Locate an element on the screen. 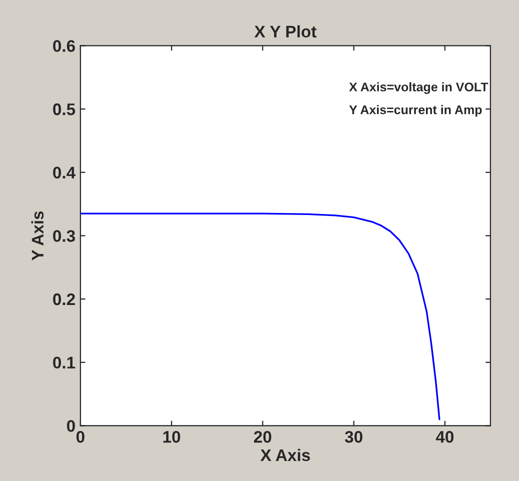 This screenshot has width=519, height=481. y-tick-label: 0 is located at coordinates (70, 426).